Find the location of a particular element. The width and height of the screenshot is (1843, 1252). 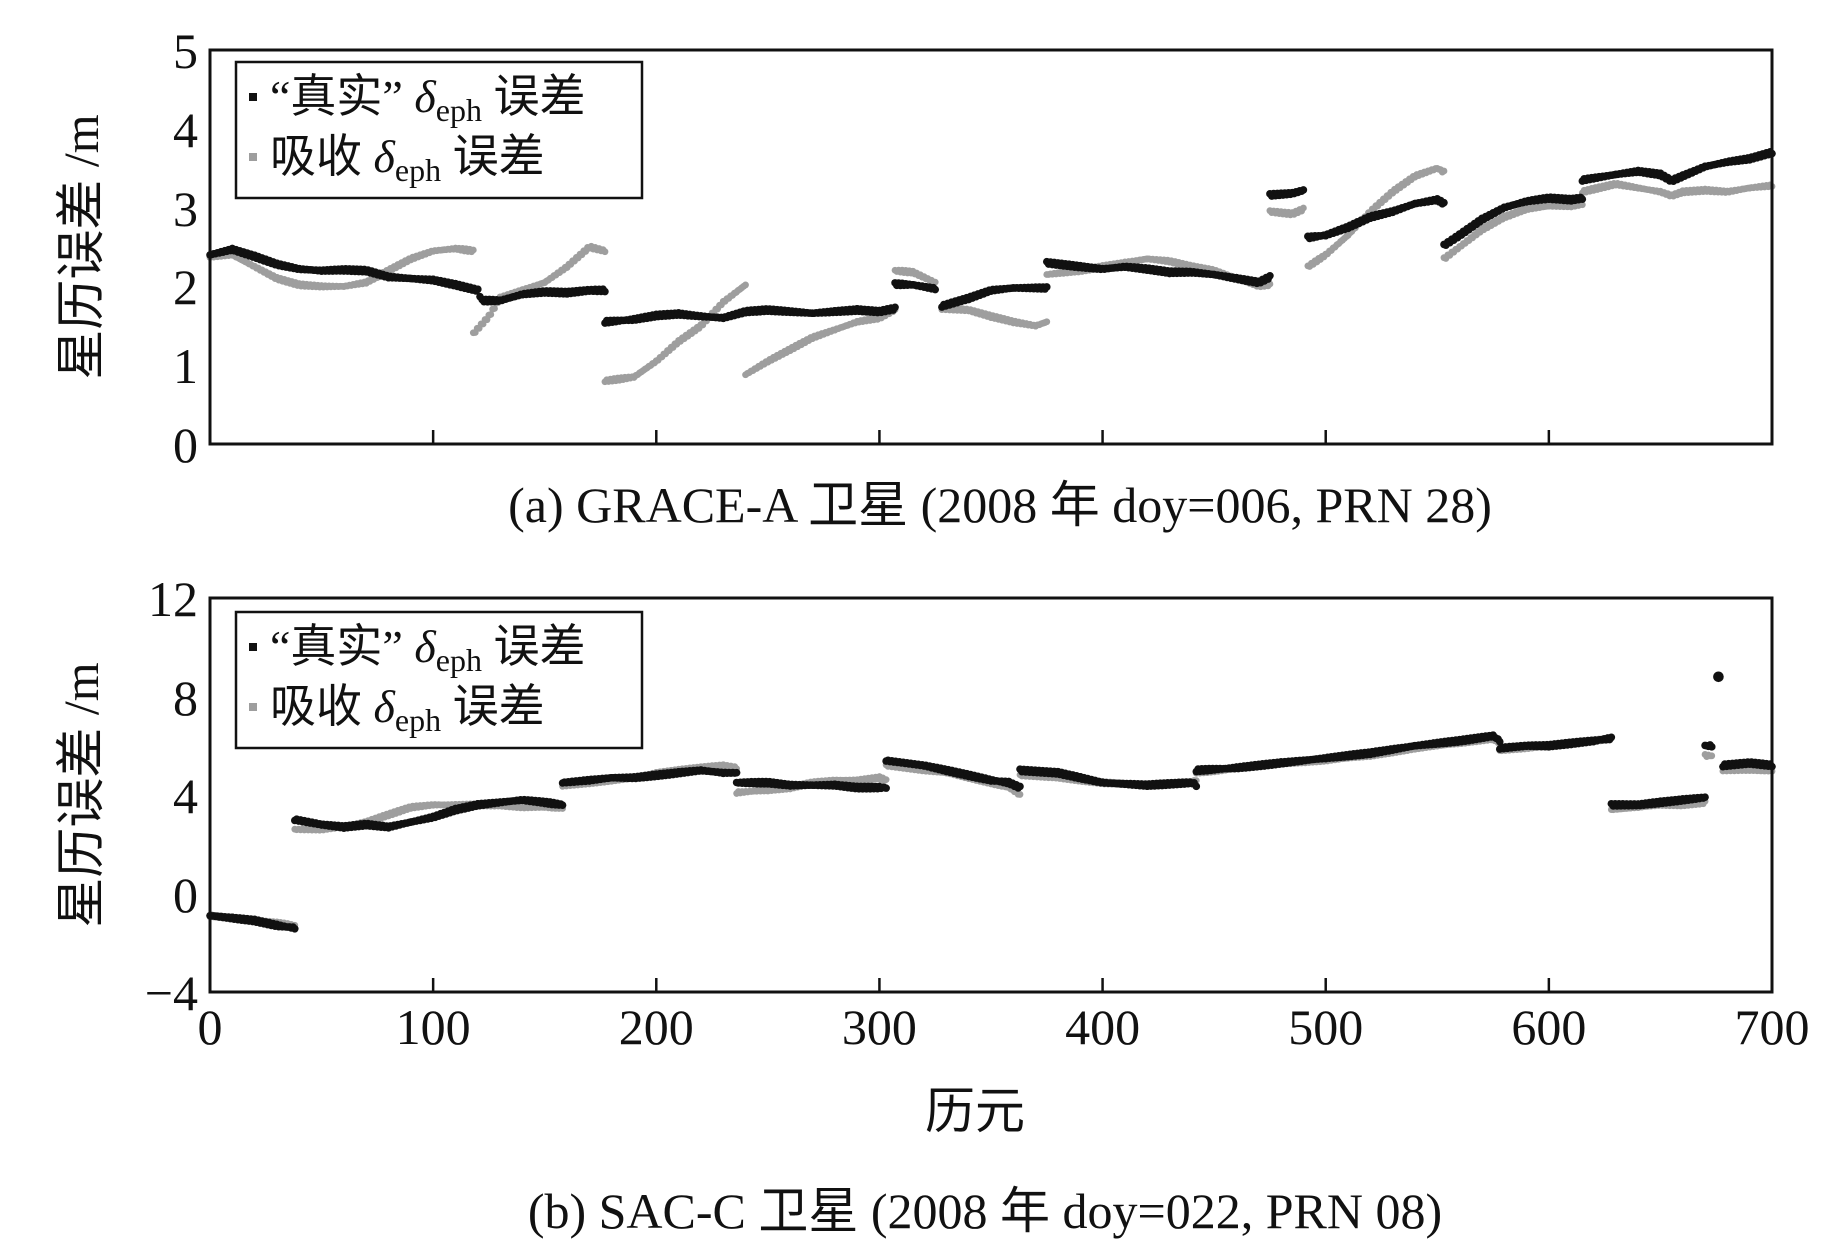

x-tick-label: 200 is located at coordinates (656, 1027).